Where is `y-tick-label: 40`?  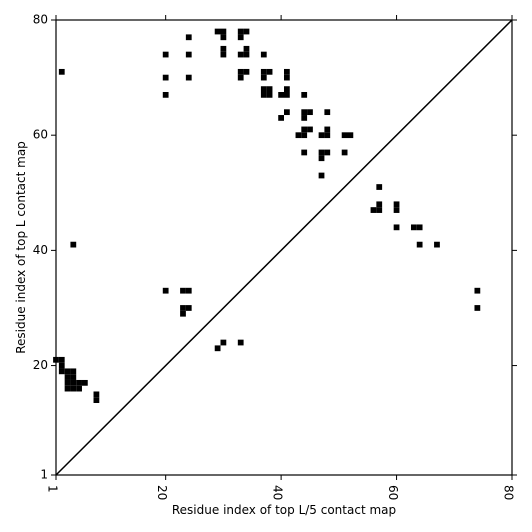
y-tick-label: 40 is located at coordinates (40, 250).